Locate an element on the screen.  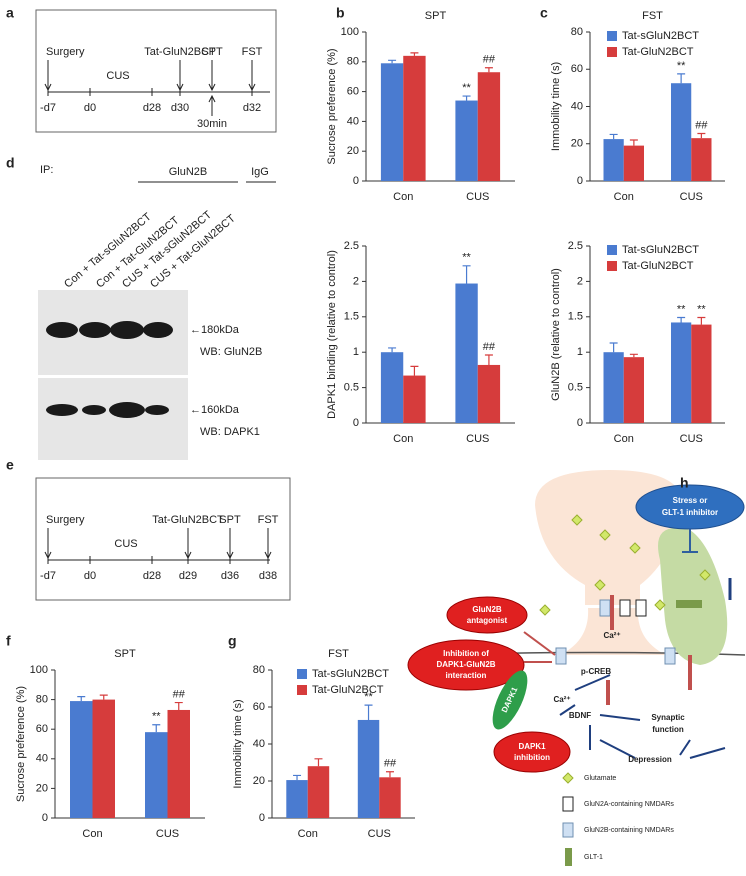
pathway-arrows is located at coordinates (642, 716).